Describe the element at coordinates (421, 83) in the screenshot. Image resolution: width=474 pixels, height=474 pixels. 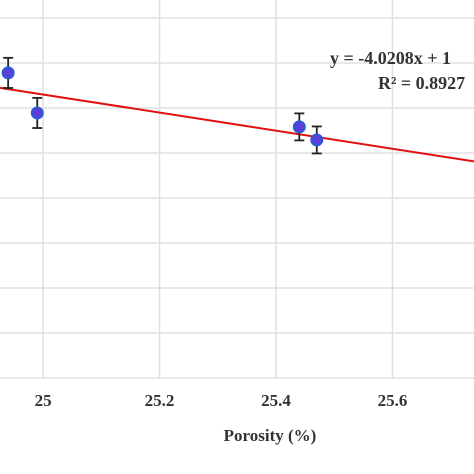
I see `r-squared: R² = 0.8927` at that location.